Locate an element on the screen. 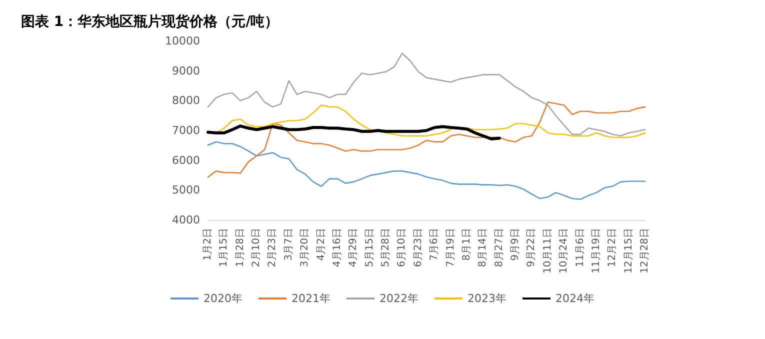 This screenshot has height=339, width=765. x-tick-label: 4月2日 is located at coordinates (321, 244).